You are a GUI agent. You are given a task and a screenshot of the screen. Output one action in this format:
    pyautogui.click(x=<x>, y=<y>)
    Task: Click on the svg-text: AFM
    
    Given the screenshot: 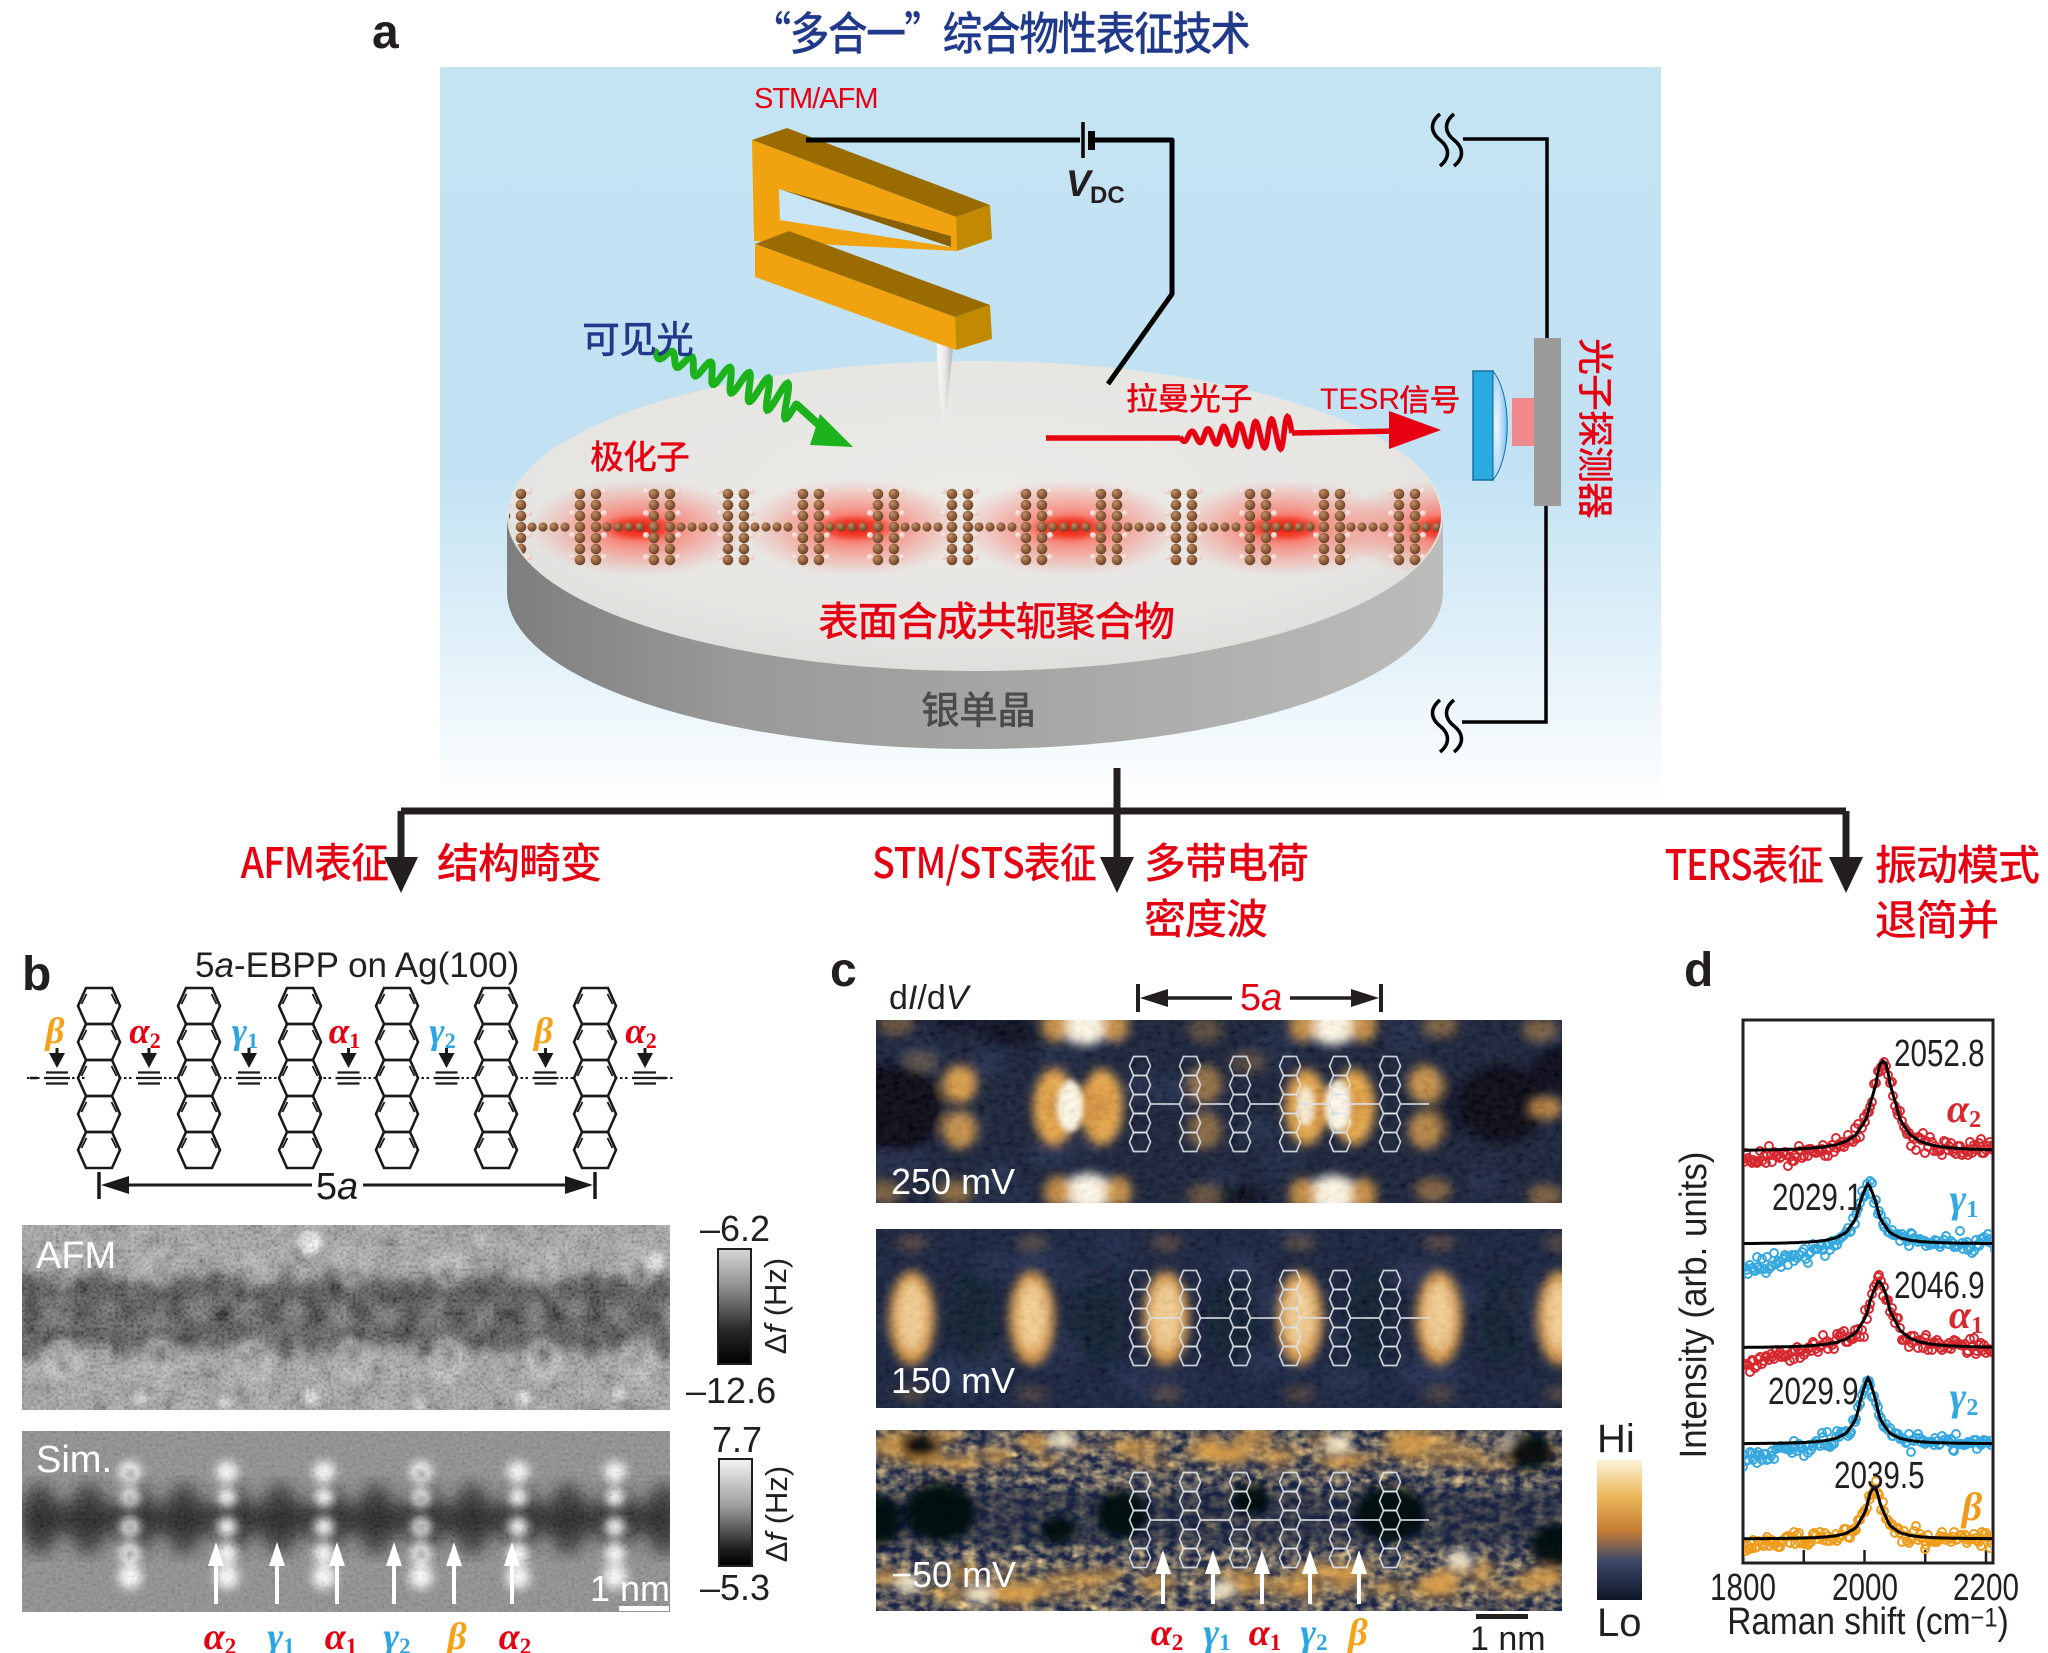 What is the action you would take?
    pyautogui.click(x=76, y=1256)
    